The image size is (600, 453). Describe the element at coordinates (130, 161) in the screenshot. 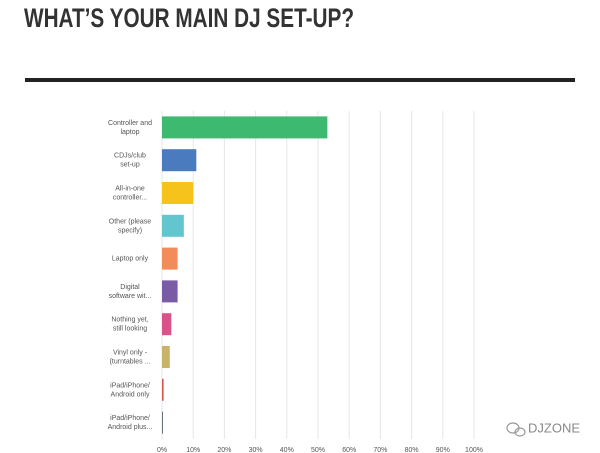

I see `category-label: CDJs/club set-up` at that location.